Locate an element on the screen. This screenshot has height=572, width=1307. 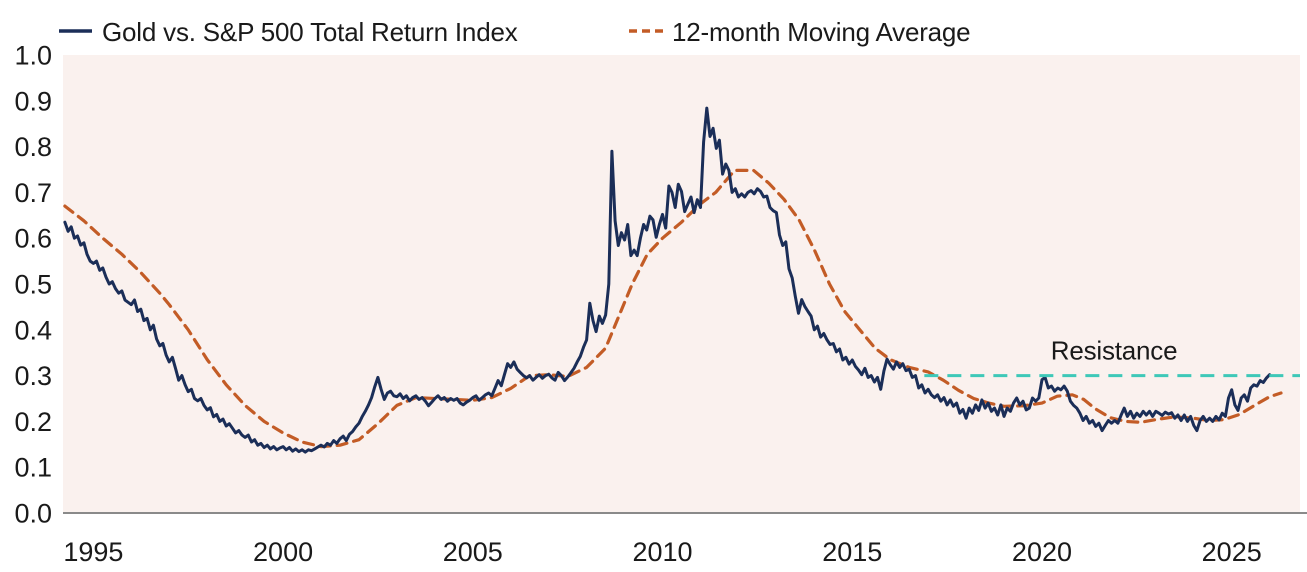
y-tick-label: 0.4 is located at coordinates (33, 330).